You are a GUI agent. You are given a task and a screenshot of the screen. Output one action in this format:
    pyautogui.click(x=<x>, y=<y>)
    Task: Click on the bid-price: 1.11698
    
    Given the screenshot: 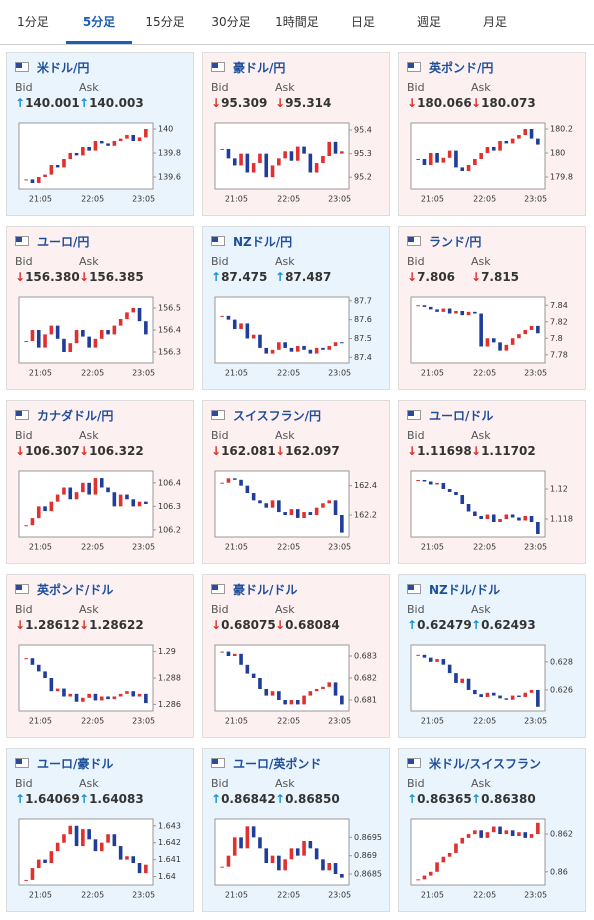 What is the action you would take?
    pyautogui.click(x=444, y=451)
    